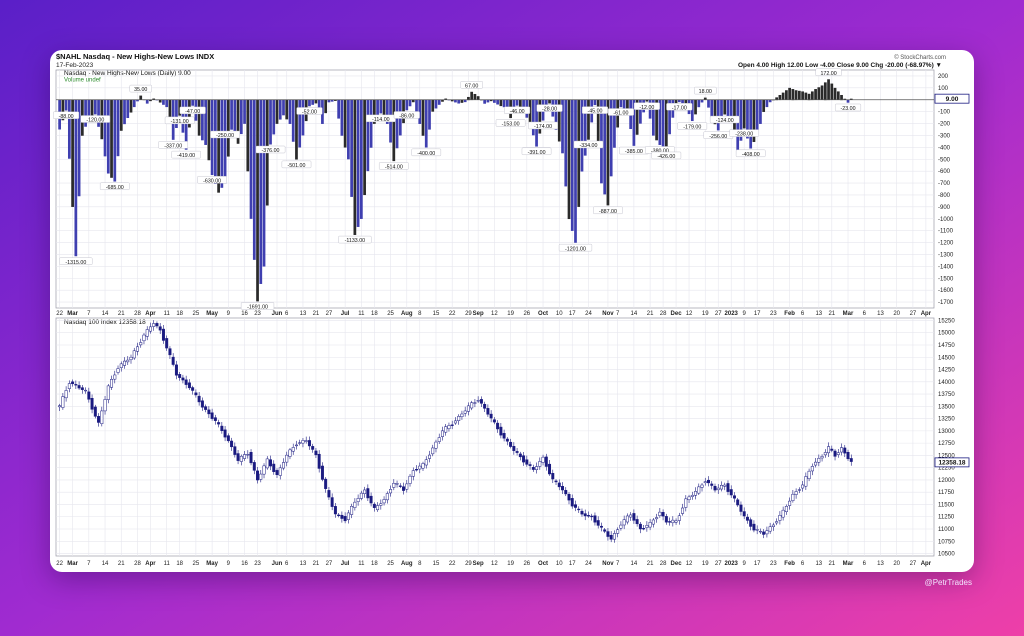 This screenshot has width=1024, height=636. Describe the element at coordinates (946, 395) in the screenshot. I see `lower-y-tick-label: 13750` at that location.